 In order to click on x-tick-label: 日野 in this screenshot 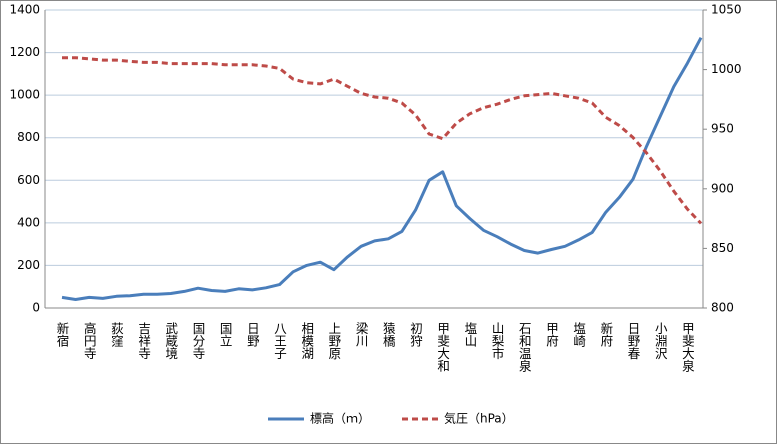, I will do `click(252, 334)`.